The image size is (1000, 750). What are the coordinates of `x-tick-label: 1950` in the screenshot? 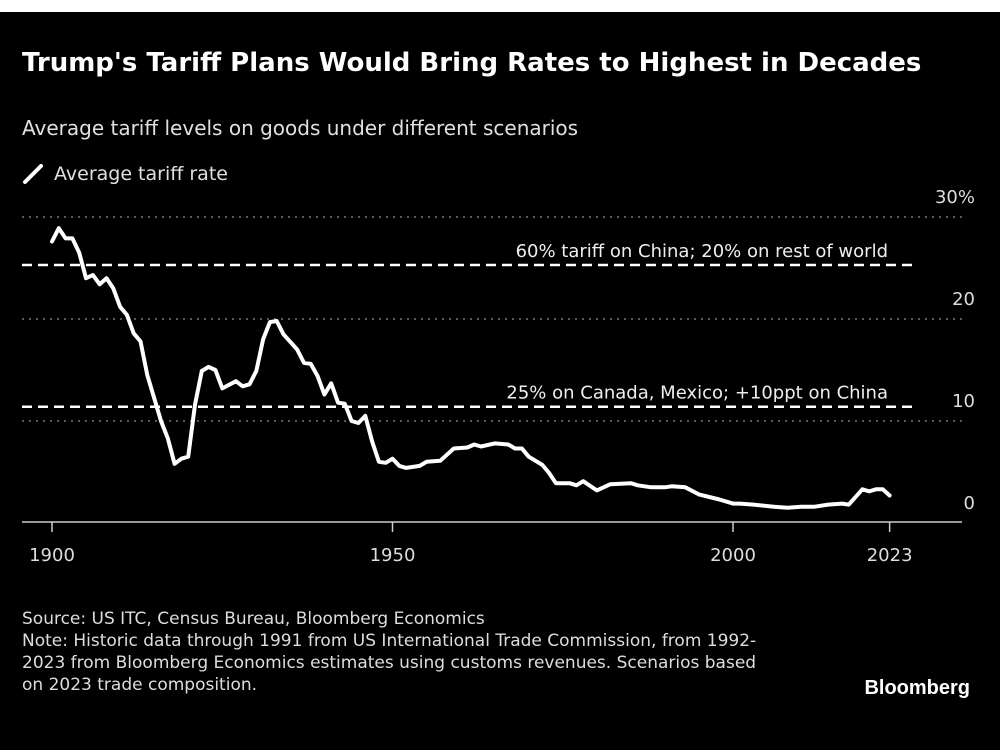 It's located at (393, 555).